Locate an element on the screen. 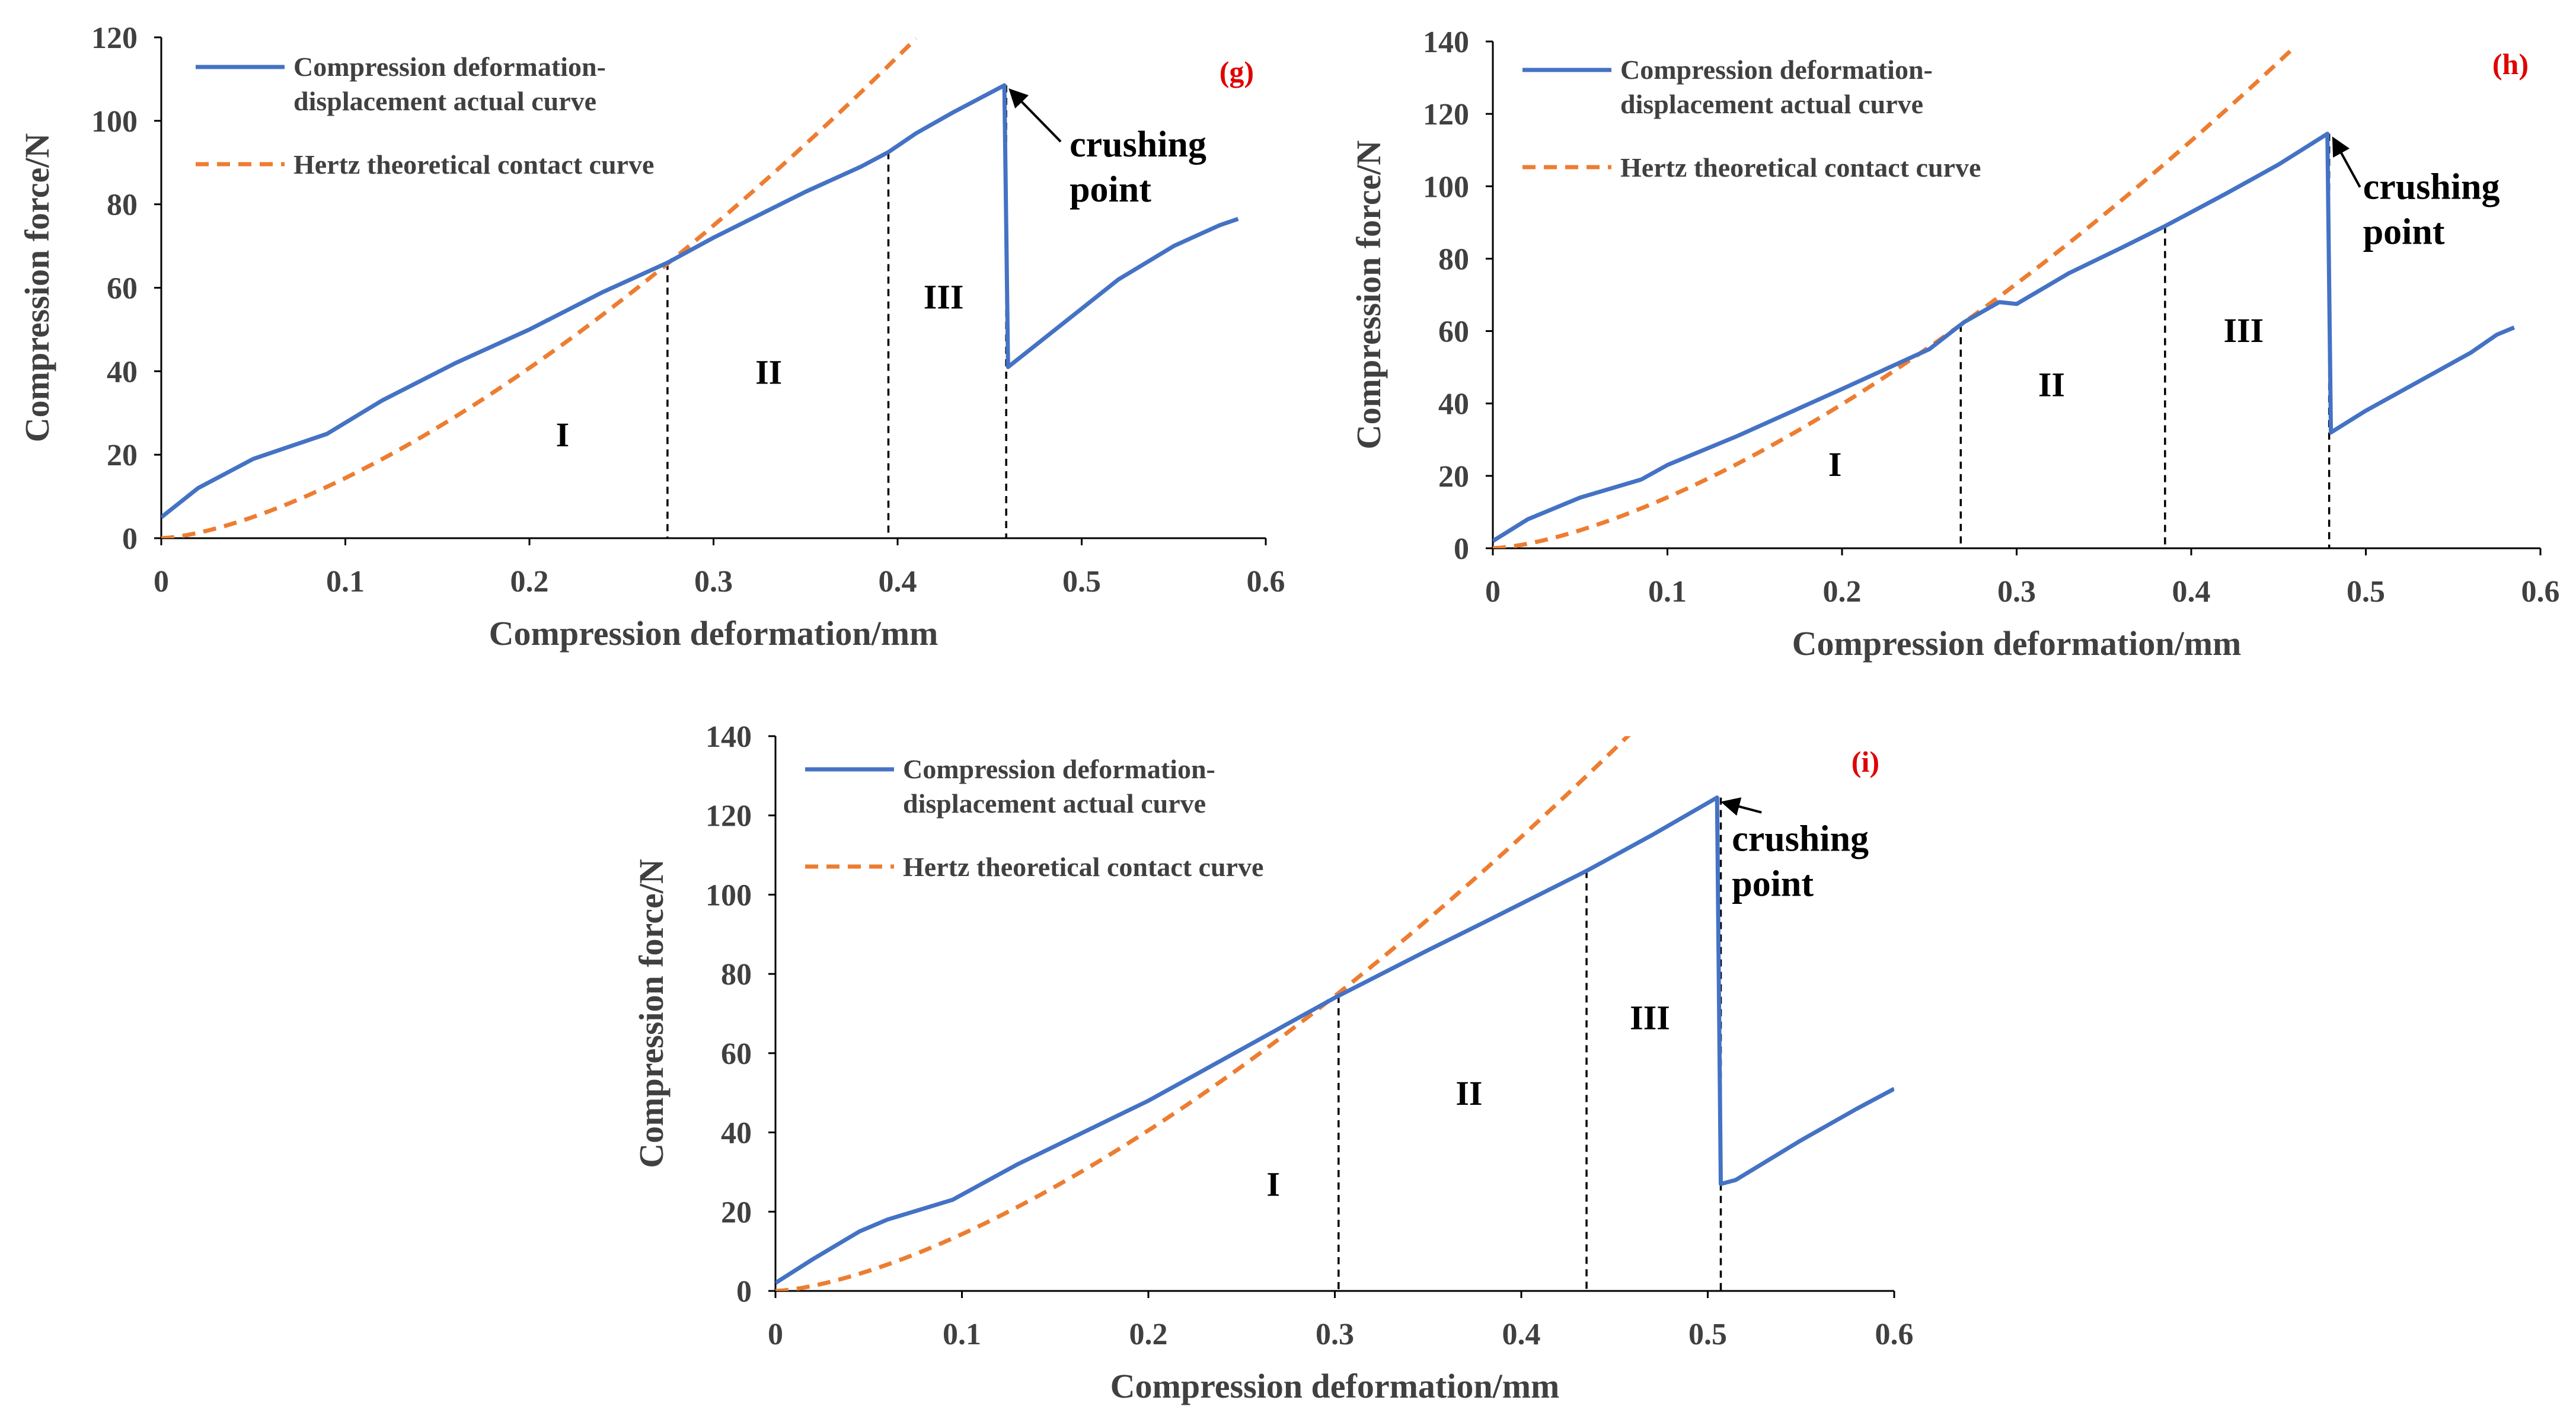 The width and height of the screenshot is (2576, 1416). panel-label: (i) is located at coordinates (1865, 762).